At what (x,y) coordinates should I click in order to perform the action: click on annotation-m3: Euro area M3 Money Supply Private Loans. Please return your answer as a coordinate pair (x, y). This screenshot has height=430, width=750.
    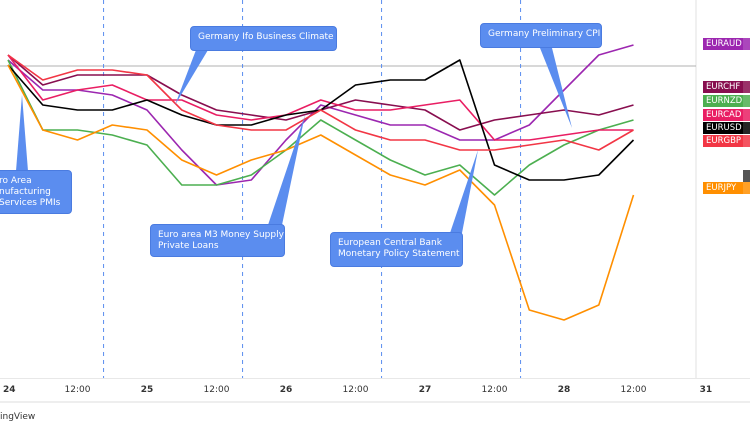
    Looking at the image, I should click on (217, 240).